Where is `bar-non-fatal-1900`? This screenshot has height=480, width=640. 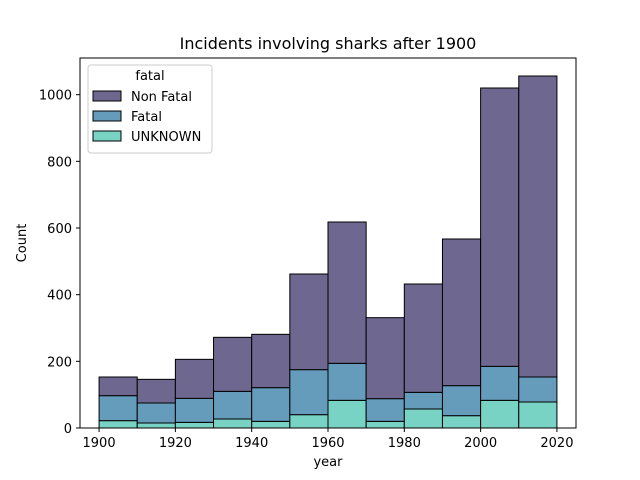 bar-non-fatal-1900 is located at coordinates (118, 386).